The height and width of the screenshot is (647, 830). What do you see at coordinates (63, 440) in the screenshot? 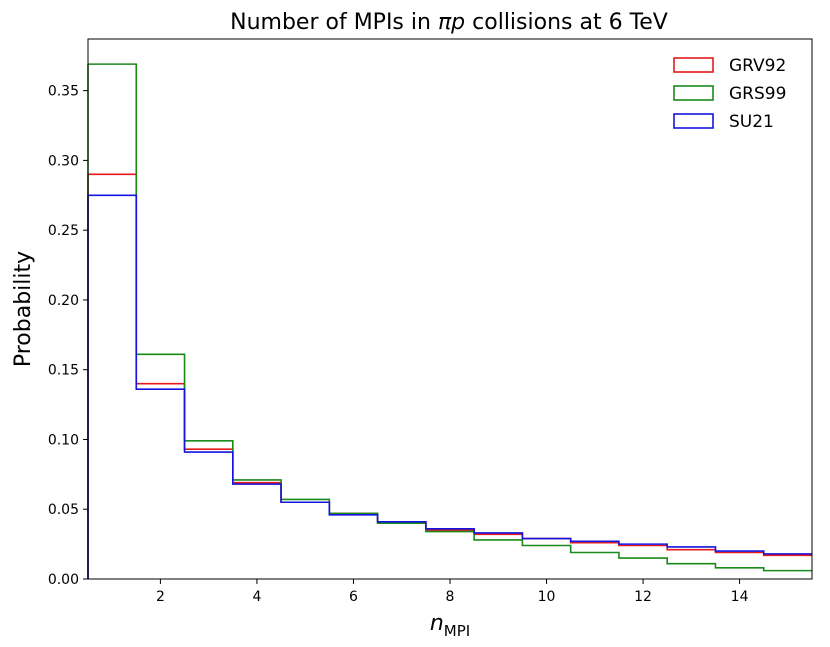
I see `y-tick-label: 0.10` at bounding box center [63, 440].